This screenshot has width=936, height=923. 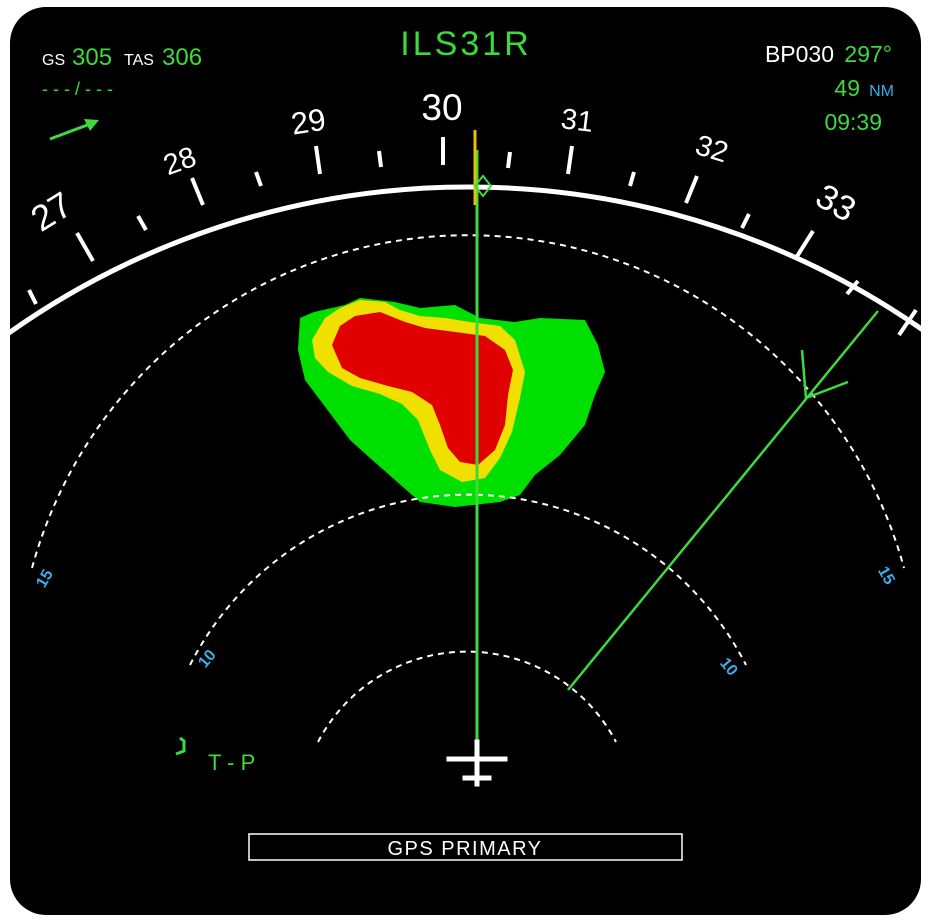 What do you see at coordinates (180, 746) in the screenshot?
I see `tp-symbol-icon` at bounding box center [180, 746].